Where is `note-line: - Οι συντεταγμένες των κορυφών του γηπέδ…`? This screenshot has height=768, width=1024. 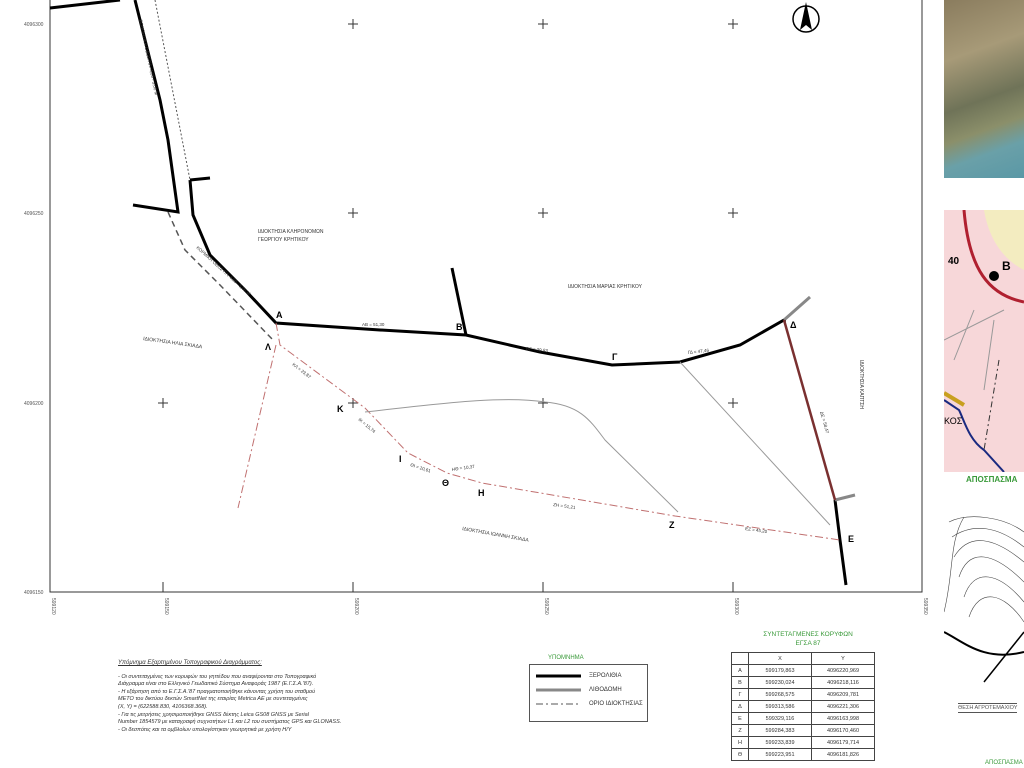
note-line: - Οι συντεταγμένες των κορυφών του γηπέδ… is located at coordinates (217, 676).